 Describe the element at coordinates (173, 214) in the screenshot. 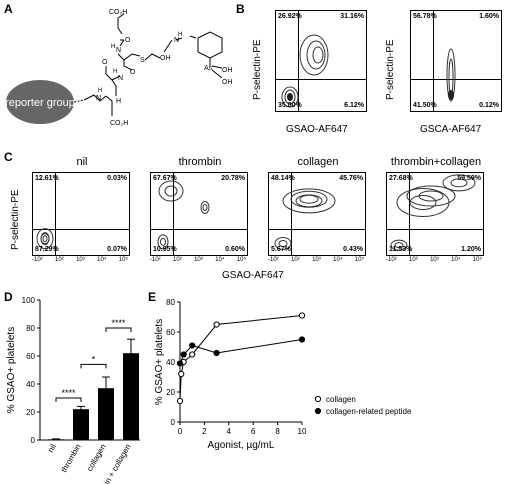

I see `c-gate-vertical` at that location.